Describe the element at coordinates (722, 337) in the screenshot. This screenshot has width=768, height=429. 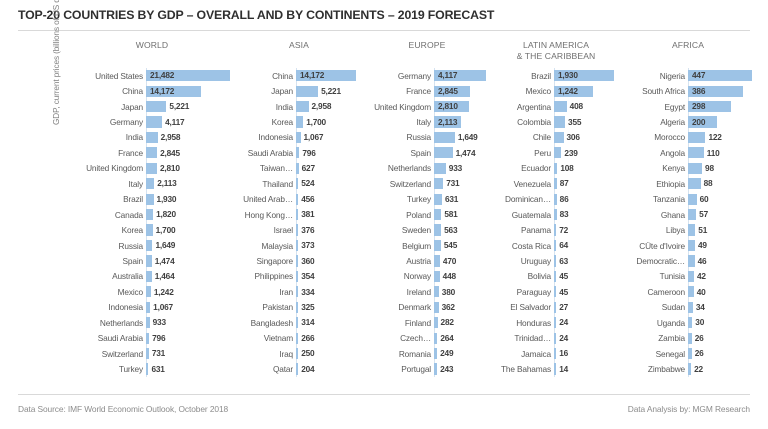
I see `bar-plot-area: 26` at that location.